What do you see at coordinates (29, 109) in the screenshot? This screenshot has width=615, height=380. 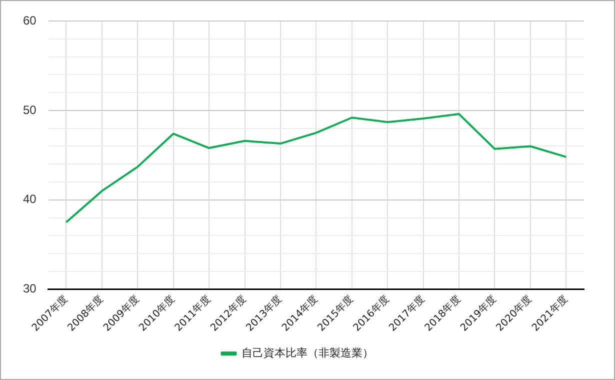 I see `y-tick-label: 50` at bounding box center [29, 109].